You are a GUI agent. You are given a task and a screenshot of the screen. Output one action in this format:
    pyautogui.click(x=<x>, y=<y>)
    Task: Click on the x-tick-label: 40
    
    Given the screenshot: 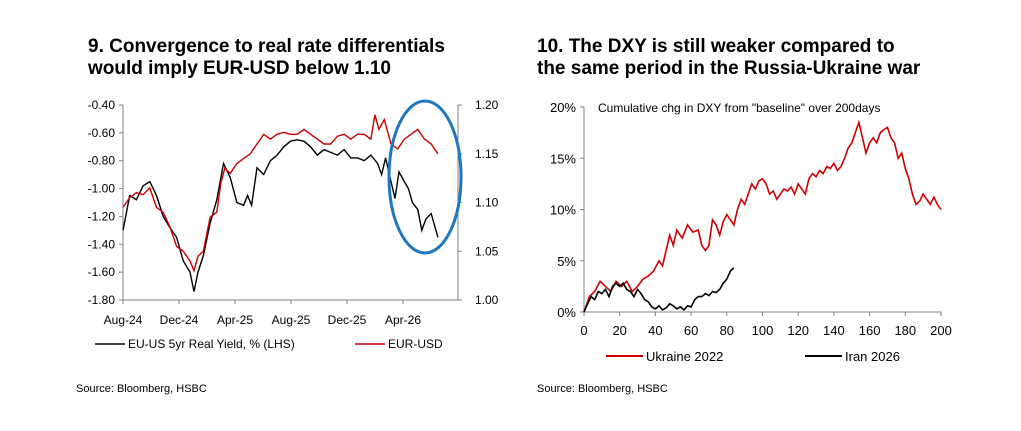 What is the action you would take?
    pyautogui.click(x=655, y=330)
    